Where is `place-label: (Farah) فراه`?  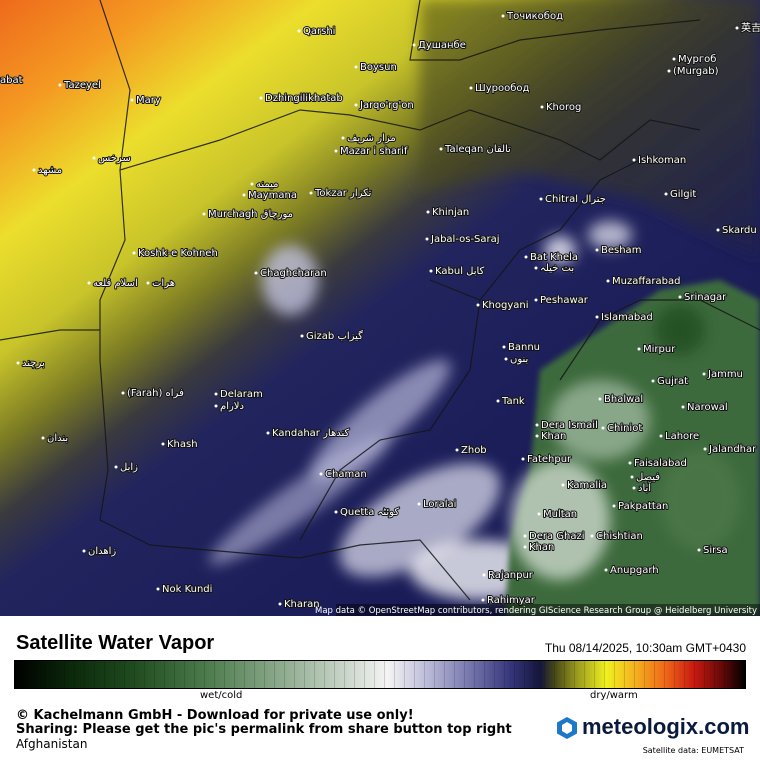 place-label: (Farah) فراه is located at coordinates (155, 393).